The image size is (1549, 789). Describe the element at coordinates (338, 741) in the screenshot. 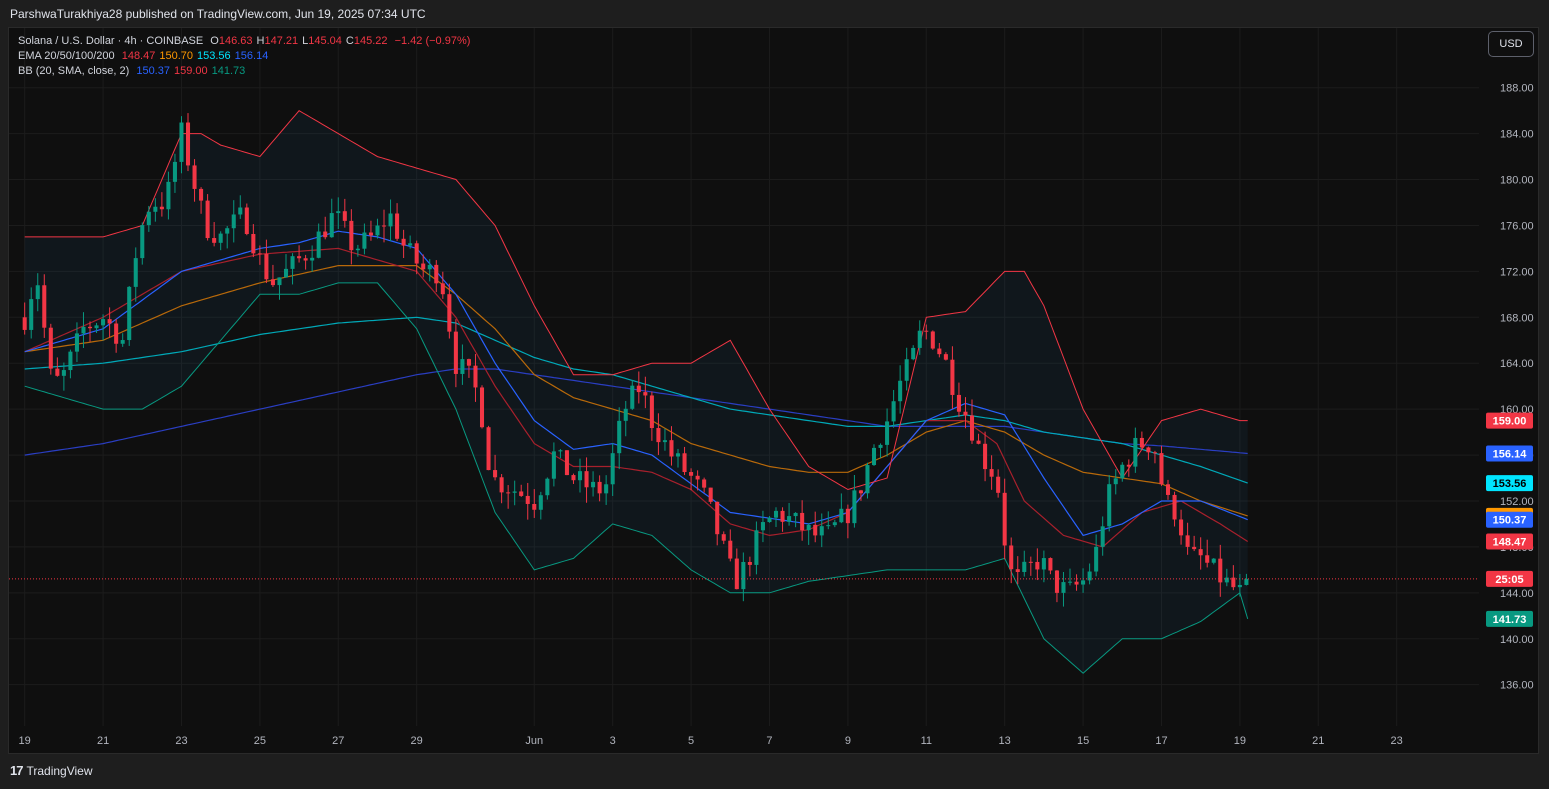

I see `x-axis-tick-label: 27` at that location.